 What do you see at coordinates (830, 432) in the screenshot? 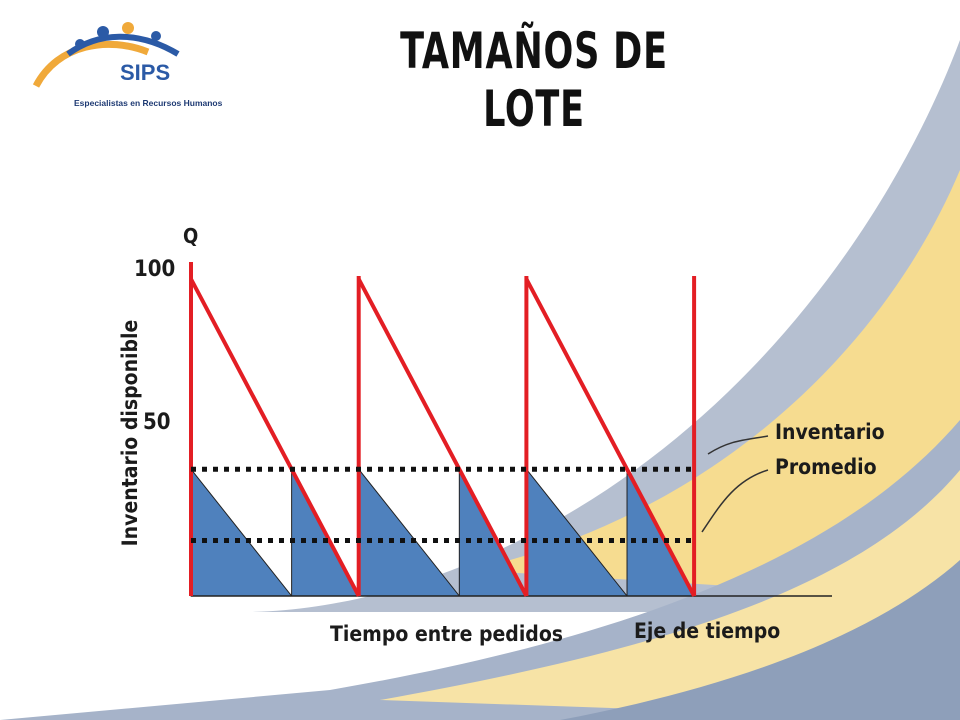
I see `annotation-line-1: Inventario` at bounding box center [830, 432].